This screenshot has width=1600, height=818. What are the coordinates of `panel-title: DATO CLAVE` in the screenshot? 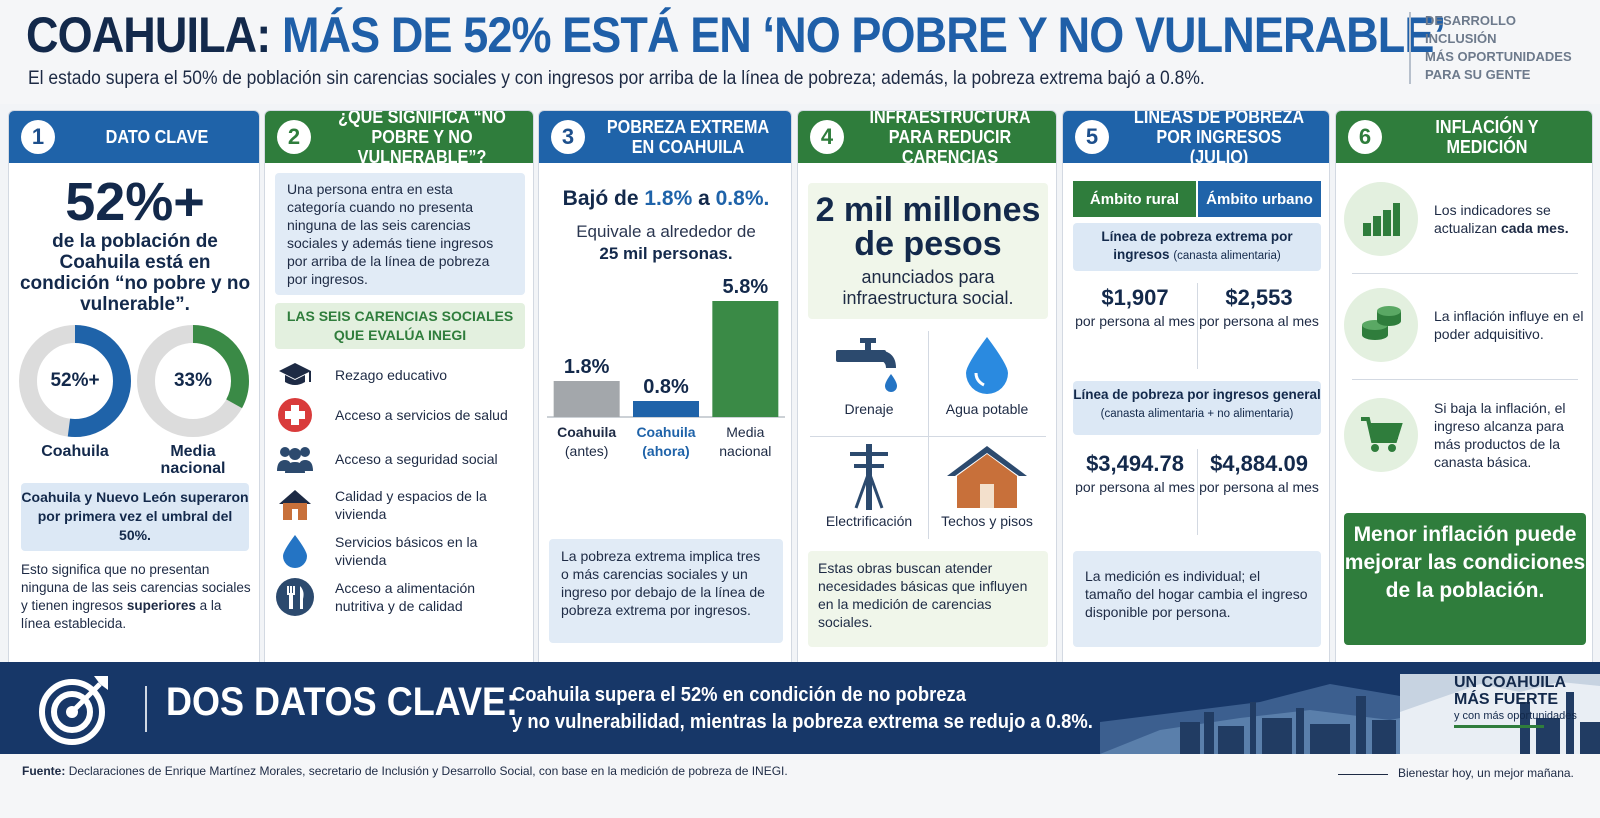 It's located at (157, 137).